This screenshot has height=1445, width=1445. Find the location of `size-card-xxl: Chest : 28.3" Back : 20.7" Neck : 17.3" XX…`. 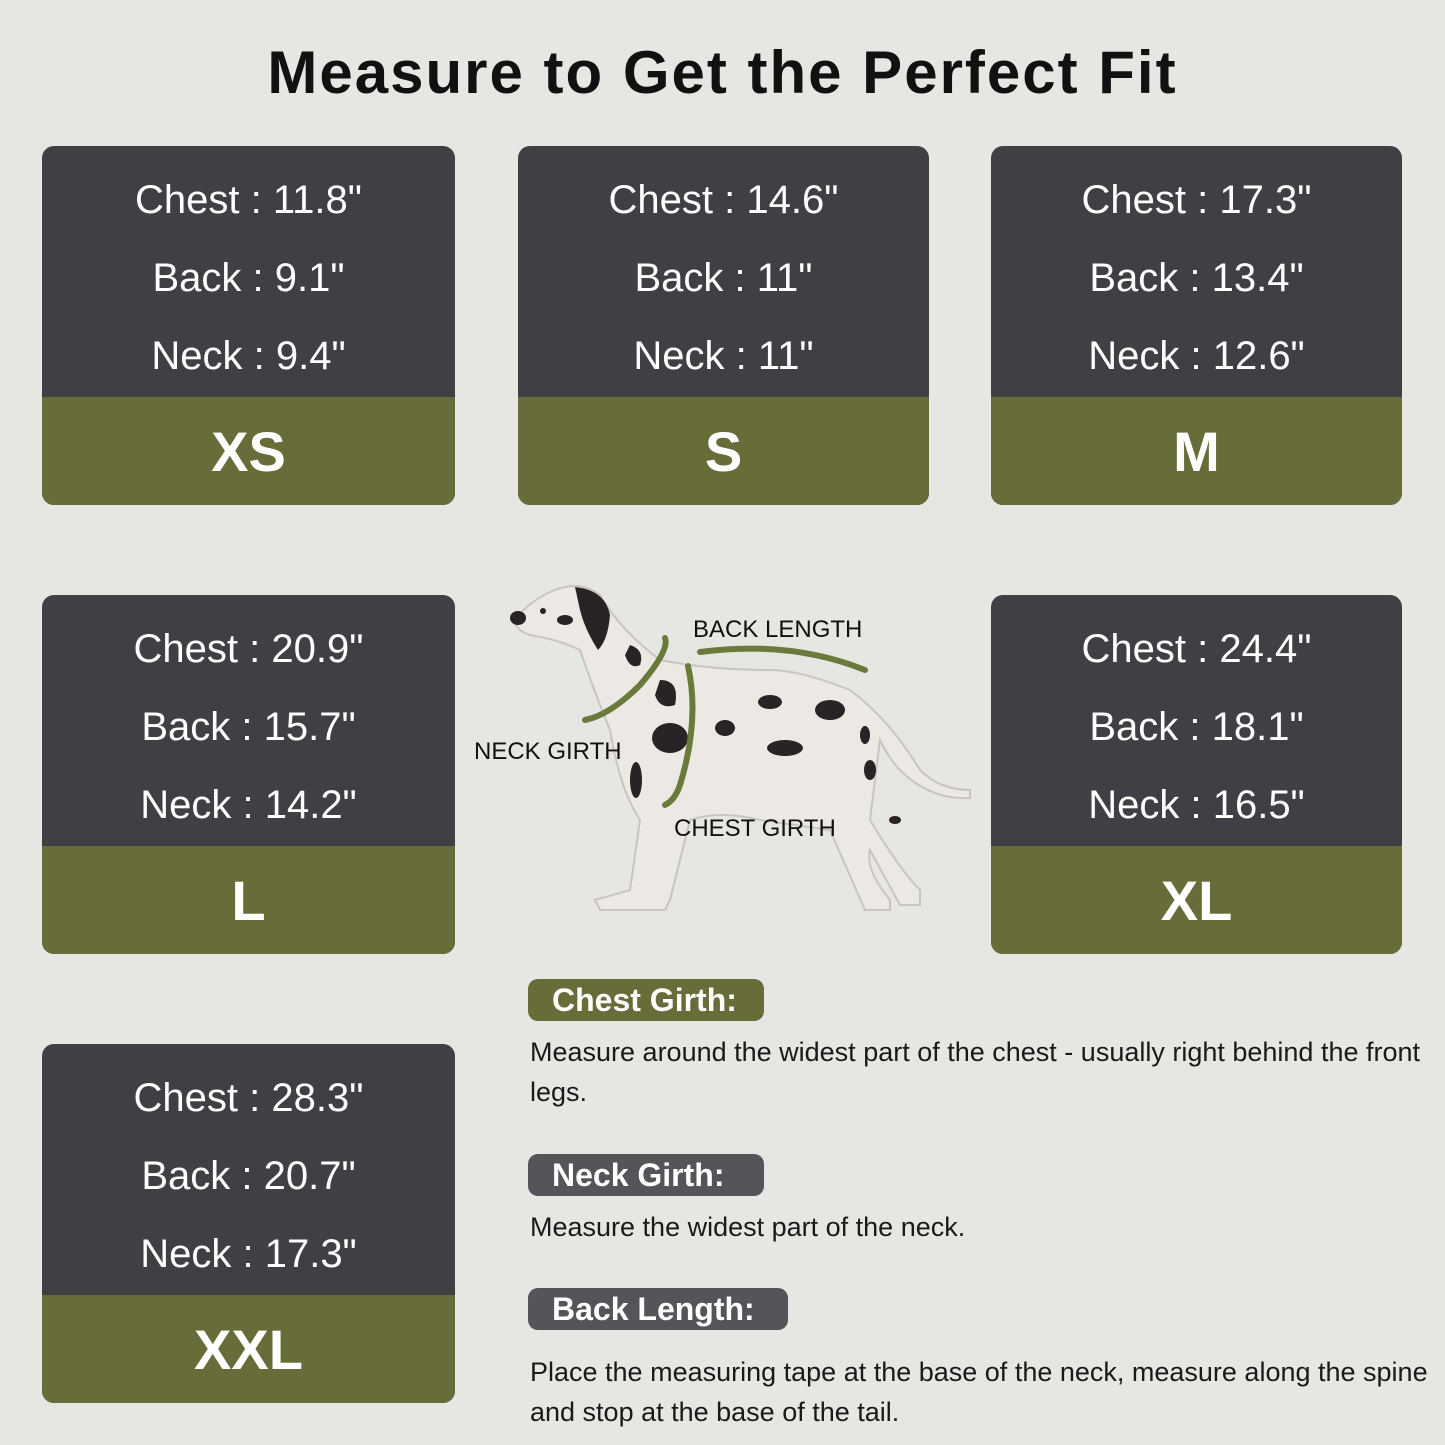

size-card-xxl: Chest : 28.3" Back : 20.7" Neck : 17.3" XX… is located at coordinates (248, 1223).